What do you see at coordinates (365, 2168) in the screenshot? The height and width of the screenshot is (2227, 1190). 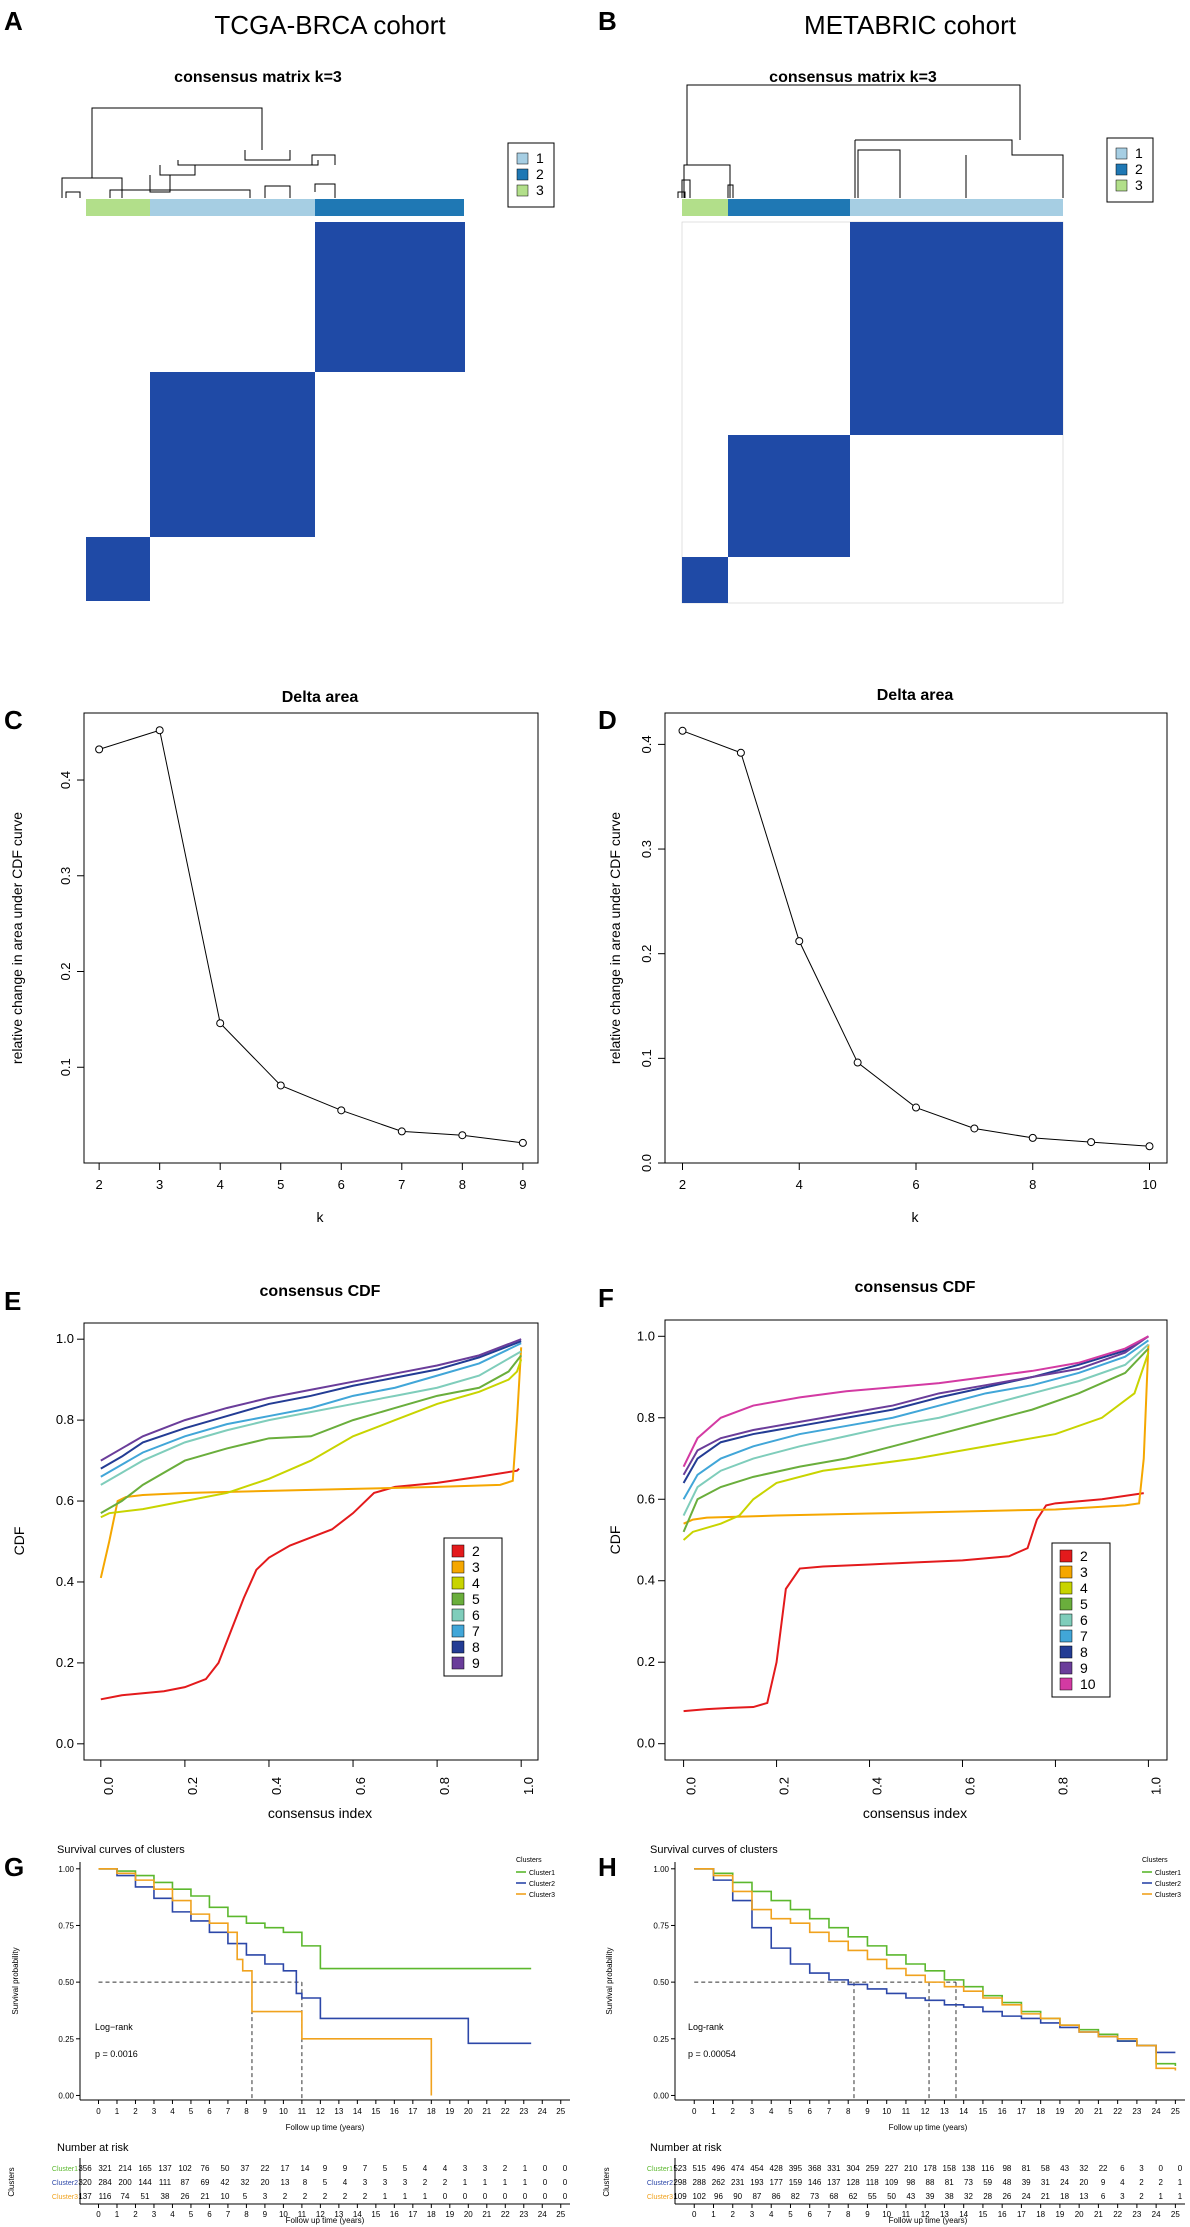 I see `panel-g-risk-value: 7` at bounding box center [365, 2168].